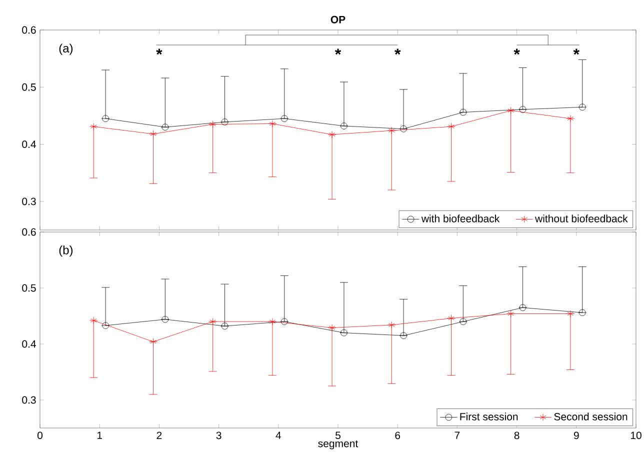 This screenshot has height=467, width=644. I want to click on x-tick-label: 8, so click(517, 436).